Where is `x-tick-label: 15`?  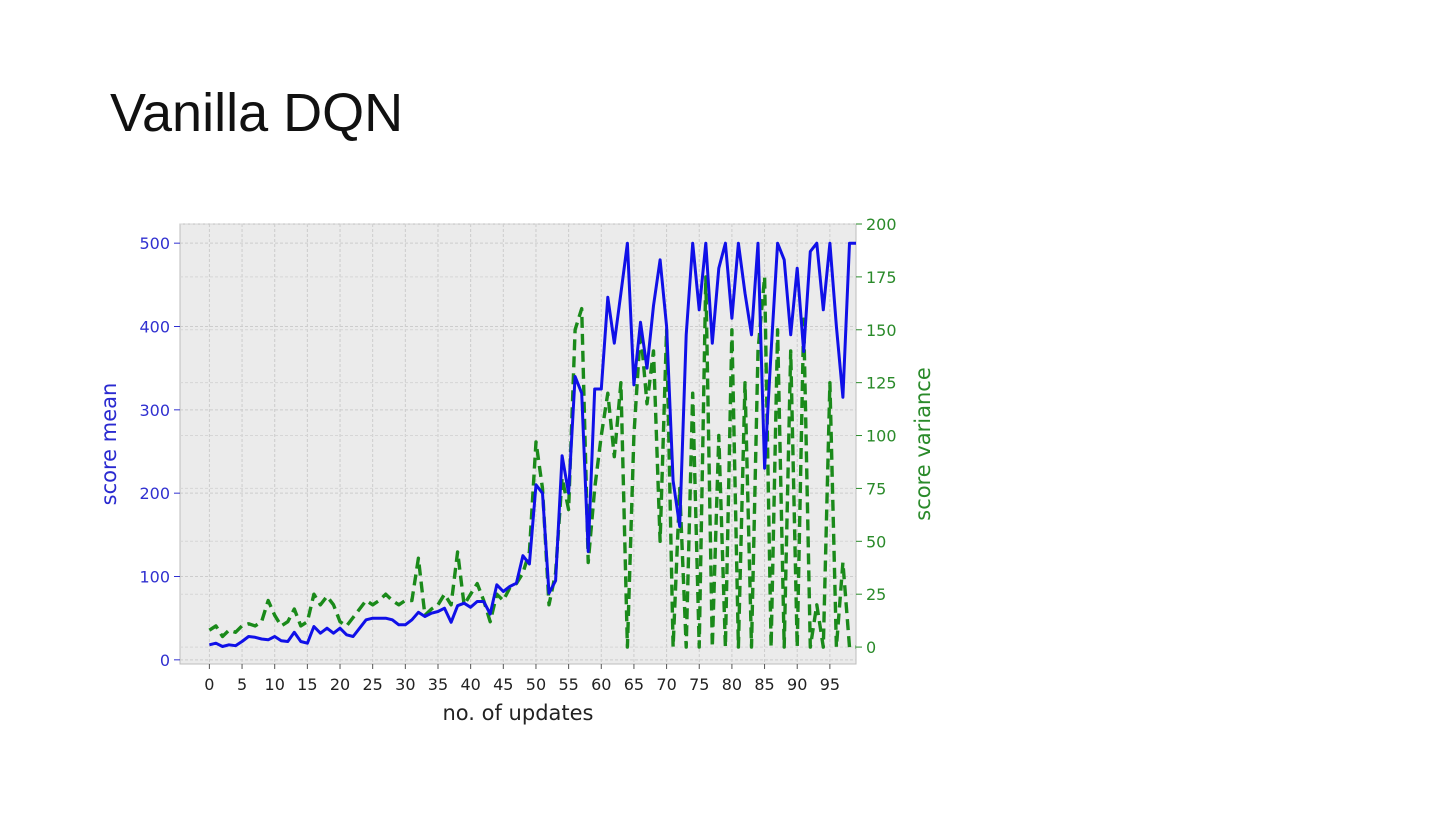 x-tick-label: 15 is located at coordinates (307, 684).